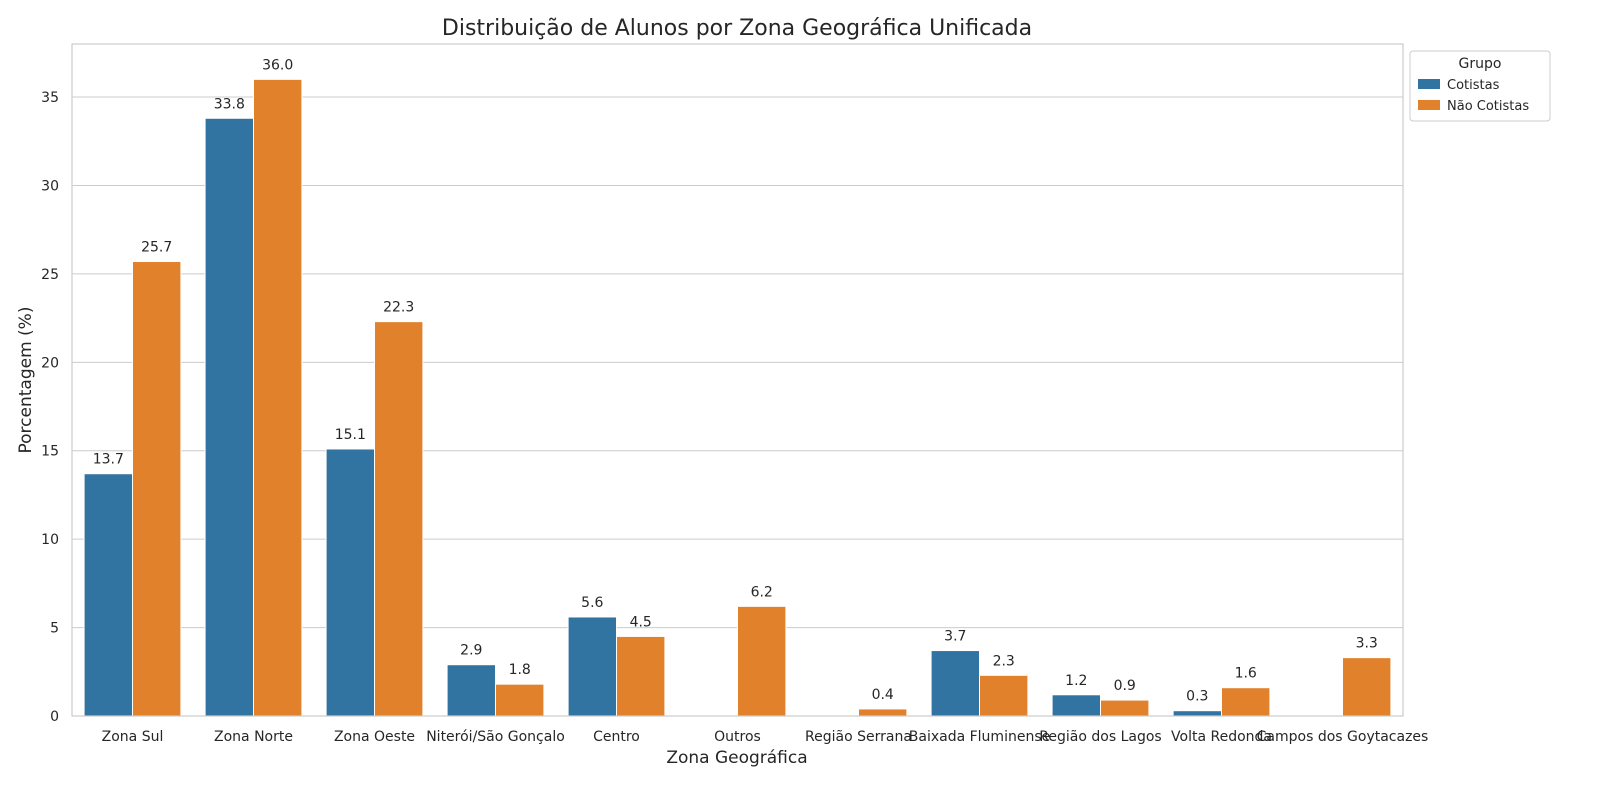  I want to click on bar-cotistas-niteroi-sao-goncalo, so click(471, 690).